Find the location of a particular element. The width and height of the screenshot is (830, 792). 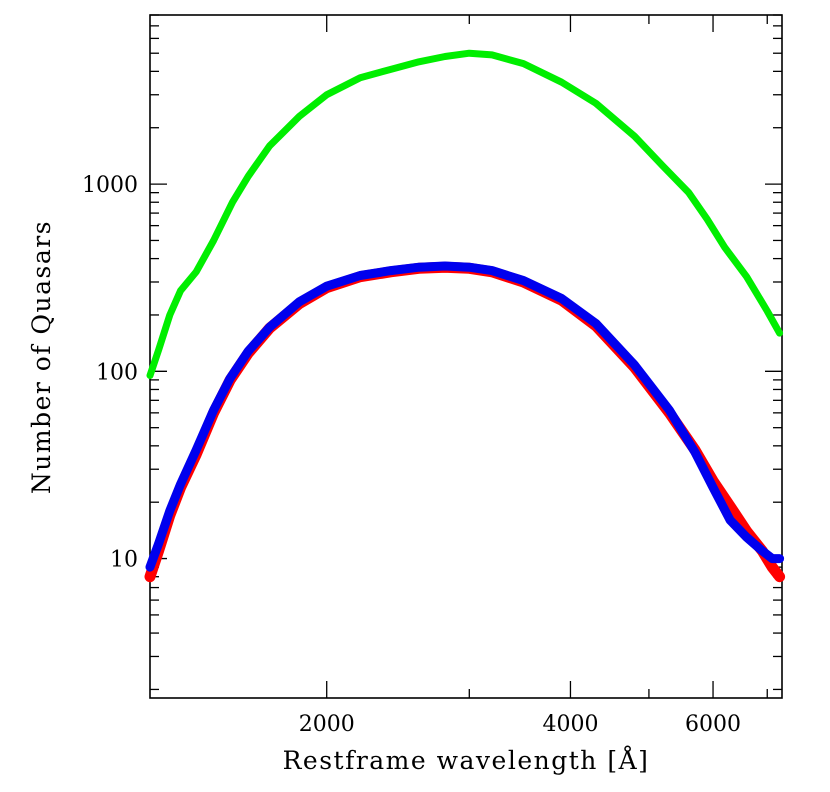

x-tick-label: 4000 is located at coordinates (570, 724).